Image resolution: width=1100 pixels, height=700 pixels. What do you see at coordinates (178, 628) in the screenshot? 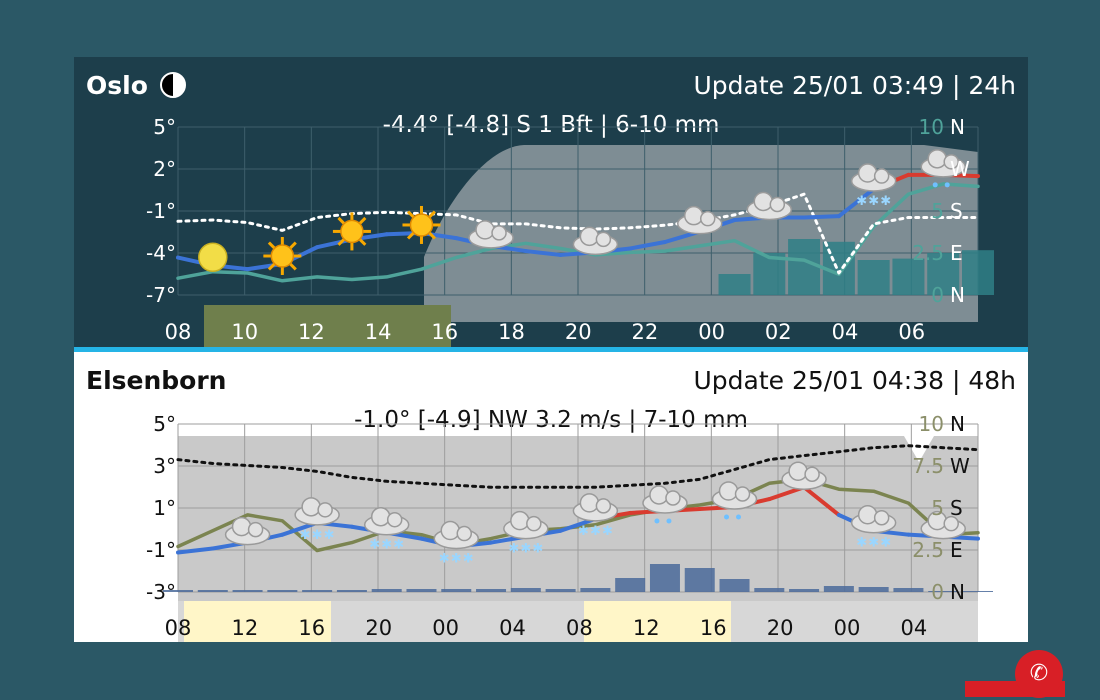
I see `elsenborn-x-tick: 08` at bounding box center [178, 628].